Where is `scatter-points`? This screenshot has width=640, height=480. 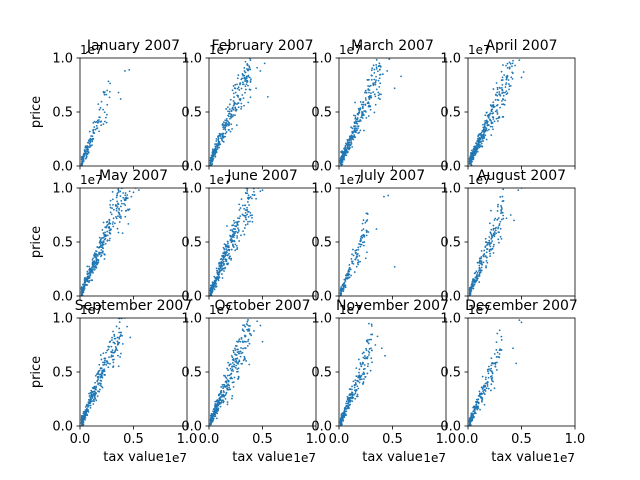 scatter-points is located at coordinates (367, 245).